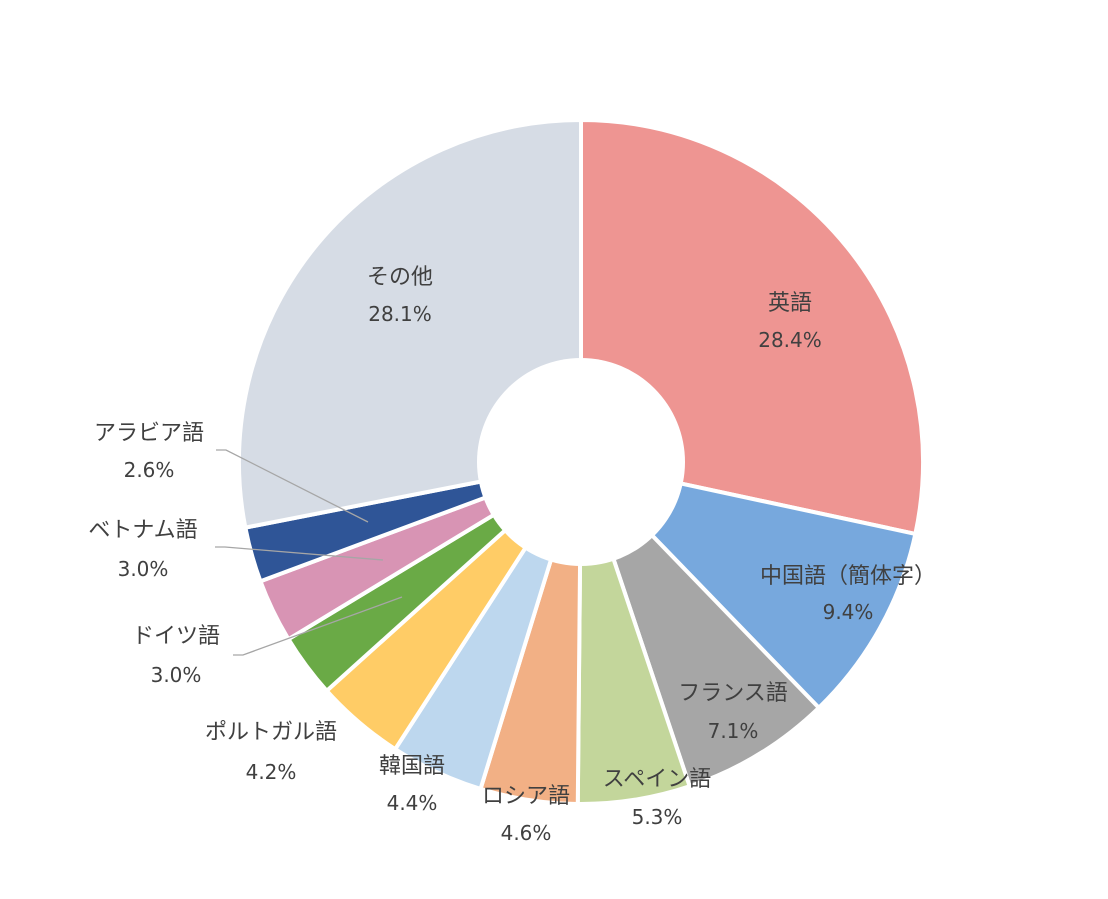 The width and height of the screenshot is (1108, 899). Describe the element at coordinates (412, 766) in the screenshot. I see `slice-label-6: 韓国語` at that location.